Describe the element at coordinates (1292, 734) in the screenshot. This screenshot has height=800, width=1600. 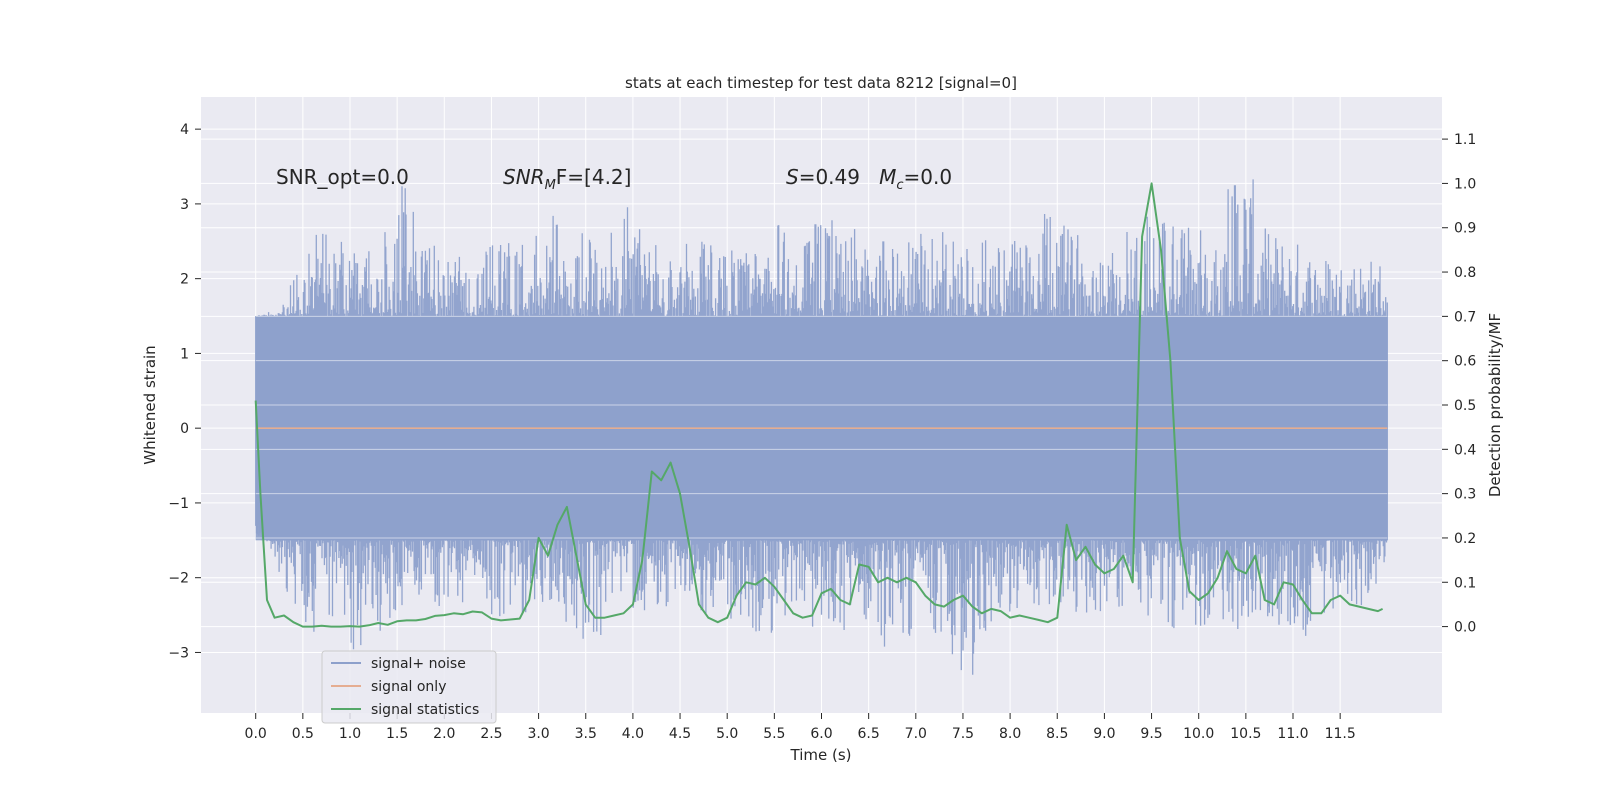
I see `x-tick-label-22: 11.0` at that location.